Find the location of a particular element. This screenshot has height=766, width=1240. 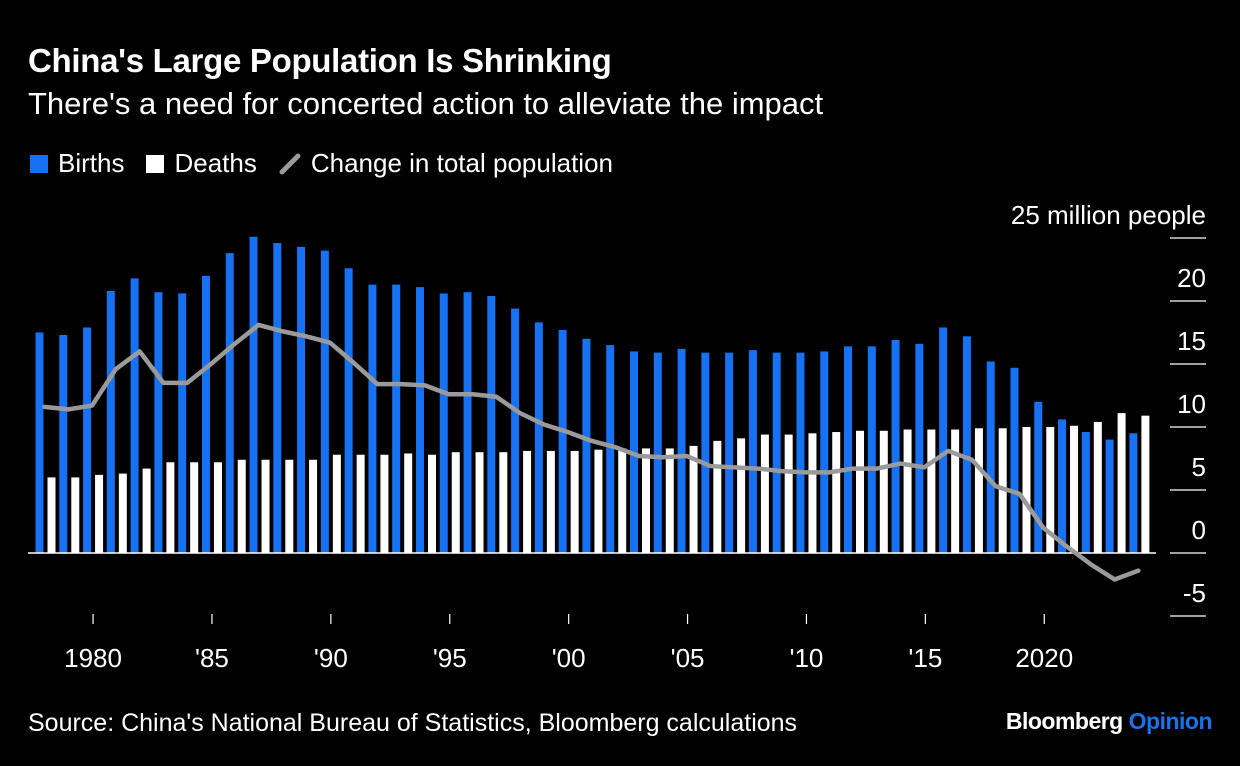

deaths-bar-2005 is located at coordinates (693, 499).